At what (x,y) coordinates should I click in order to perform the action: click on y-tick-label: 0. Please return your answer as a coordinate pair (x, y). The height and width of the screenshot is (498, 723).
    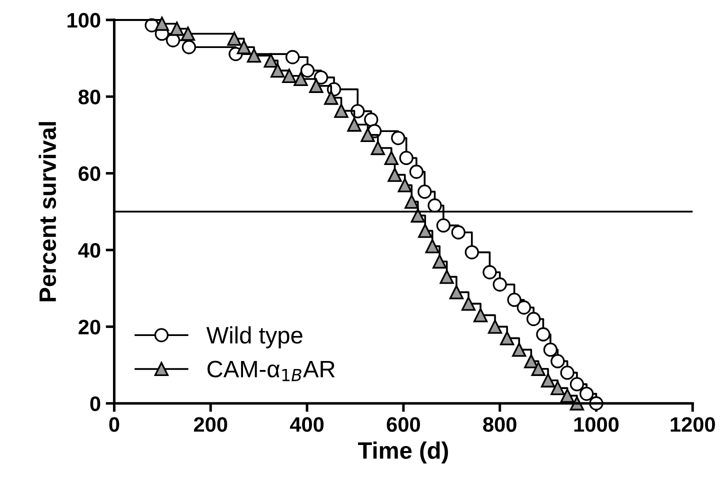
    Looking at the image, I should click on (95, 404).